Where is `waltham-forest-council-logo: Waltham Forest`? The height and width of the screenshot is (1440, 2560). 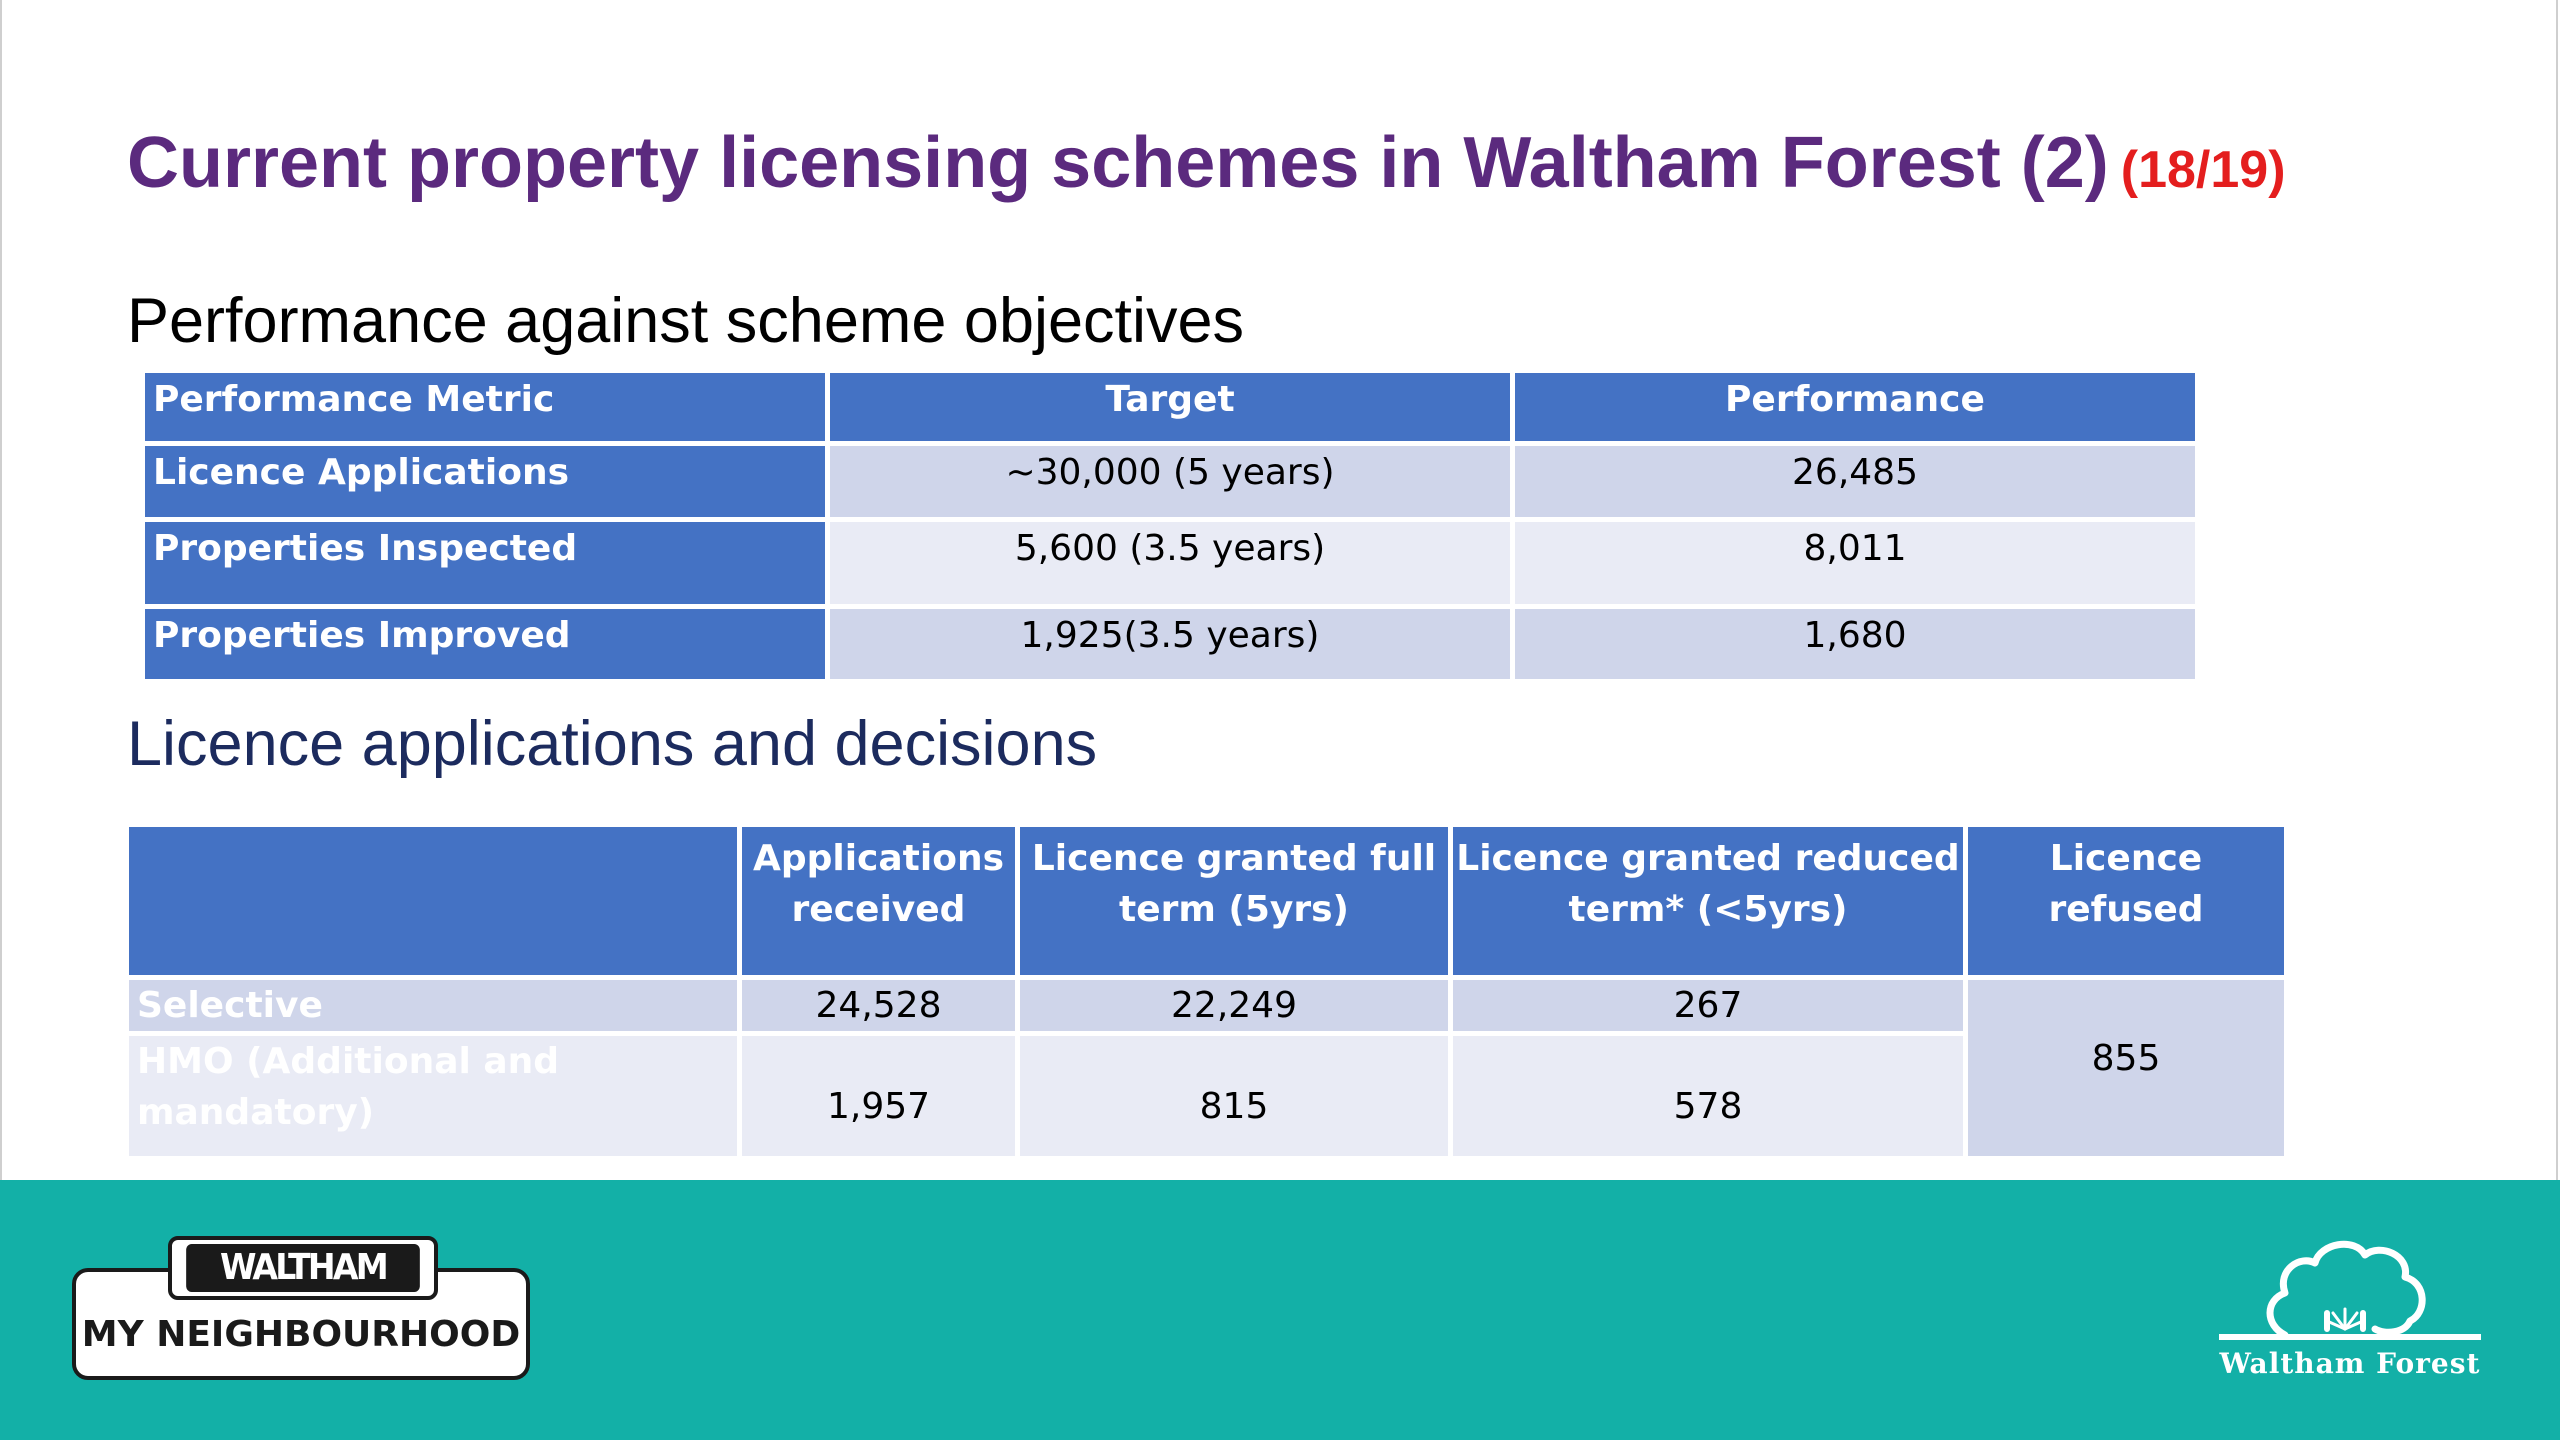 waltham-forest-council-logo: Waltham Forest is located at coordinates (2350, 1305).